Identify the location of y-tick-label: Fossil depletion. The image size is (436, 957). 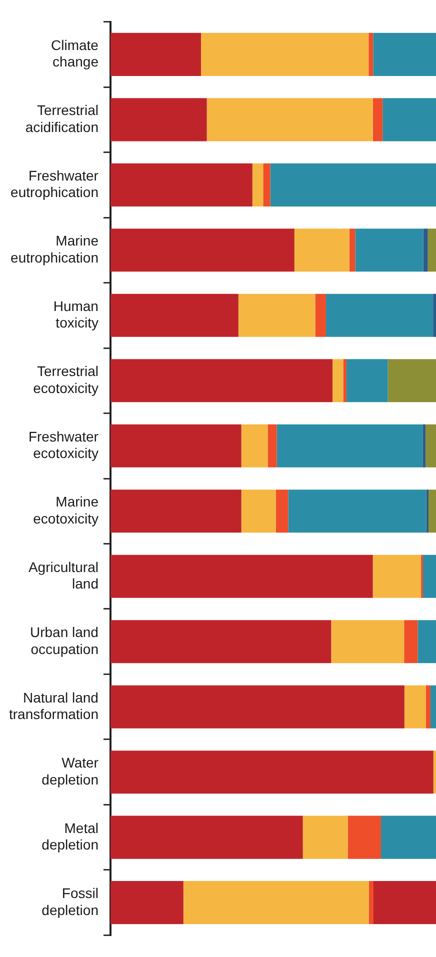
(70, 901).